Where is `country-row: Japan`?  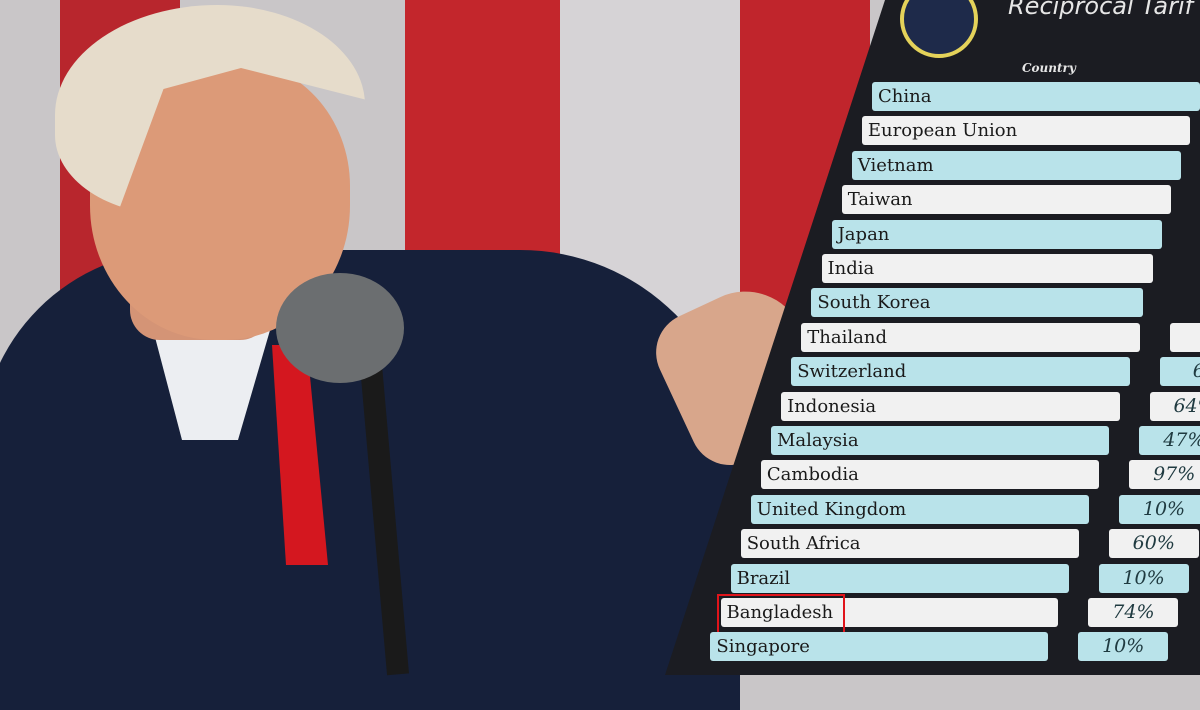 country-row: Japan is located at coordinates (996, 234).